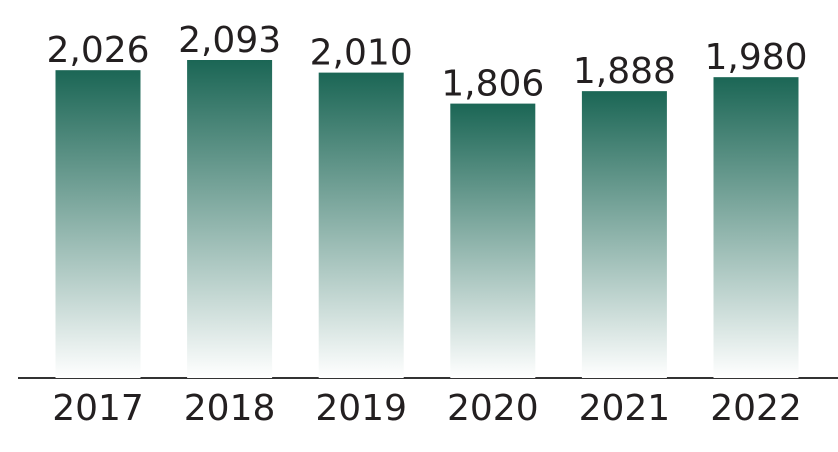  What do you see at coordinates (98, 408) in the screenshot?
I see `x-tick-label: 2017` at bounding box center [98, 408].